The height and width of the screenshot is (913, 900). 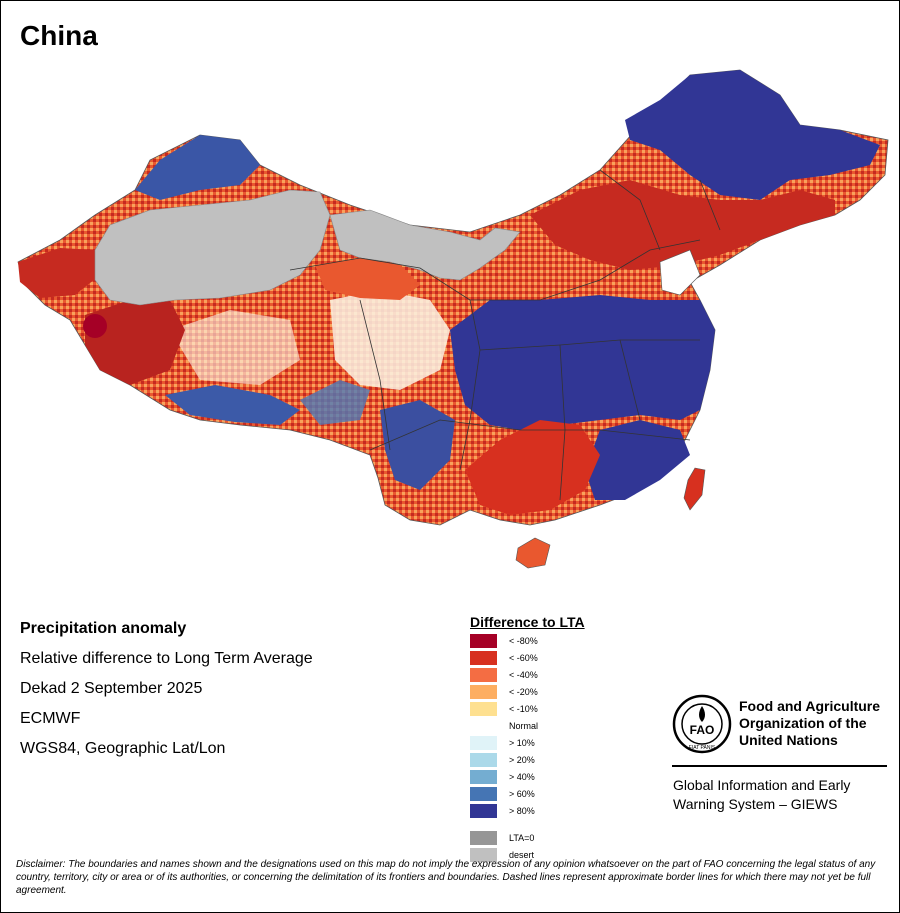 What do you see at coordinates (123, 748) in the screenshot?
I see `map-projection: WGS84, Geographic Lat/Lon` at bounding box center [123, 748].